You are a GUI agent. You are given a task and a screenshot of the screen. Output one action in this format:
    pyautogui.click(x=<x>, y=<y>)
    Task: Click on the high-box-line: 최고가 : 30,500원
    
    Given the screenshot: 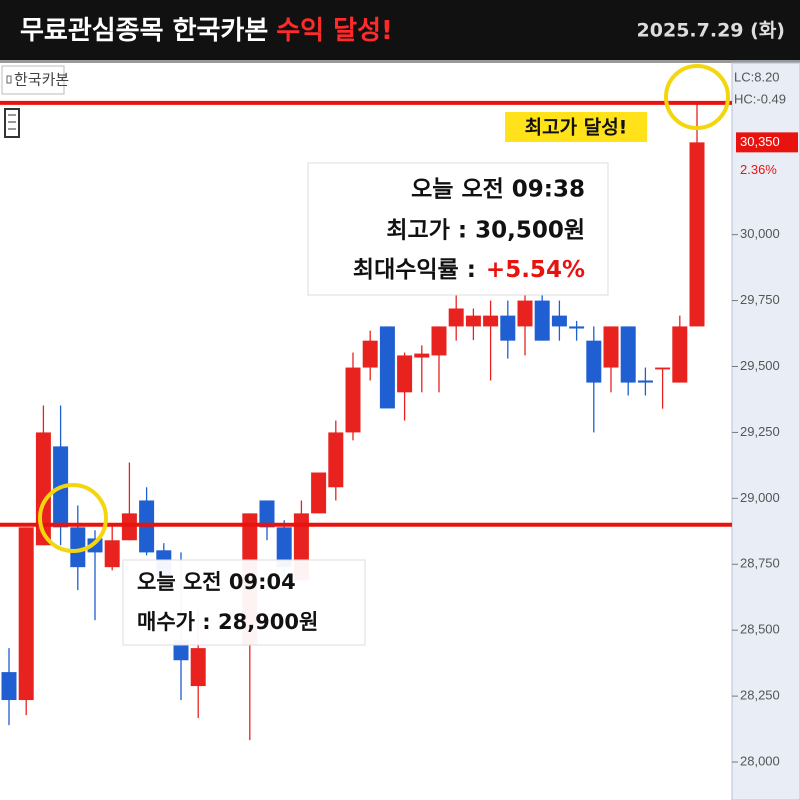 What is the action you would take?
    pyautogui.click(x=485, y=231)
    